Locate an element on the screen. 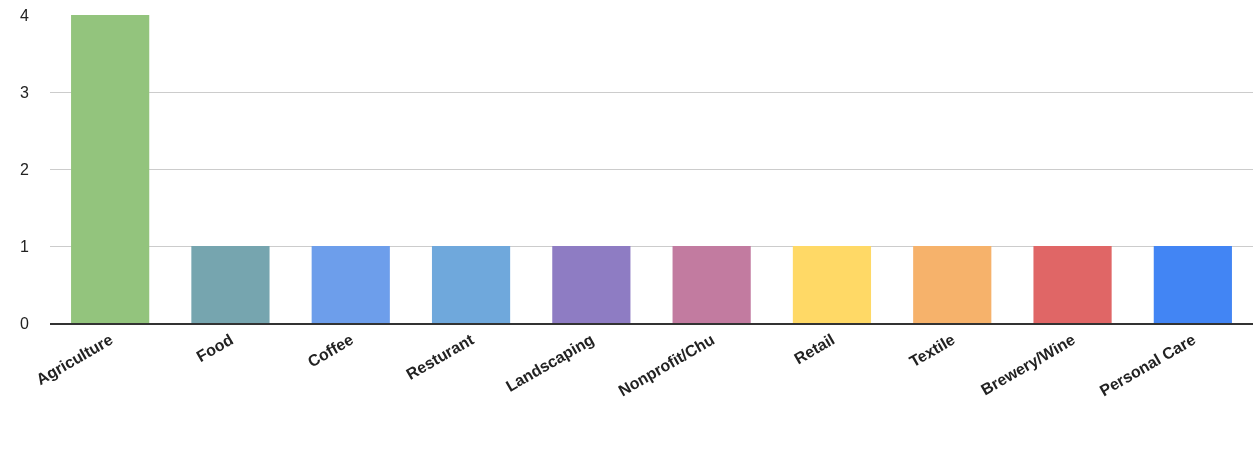  y-tick-label: 1 is located at coordinates (25, 246).